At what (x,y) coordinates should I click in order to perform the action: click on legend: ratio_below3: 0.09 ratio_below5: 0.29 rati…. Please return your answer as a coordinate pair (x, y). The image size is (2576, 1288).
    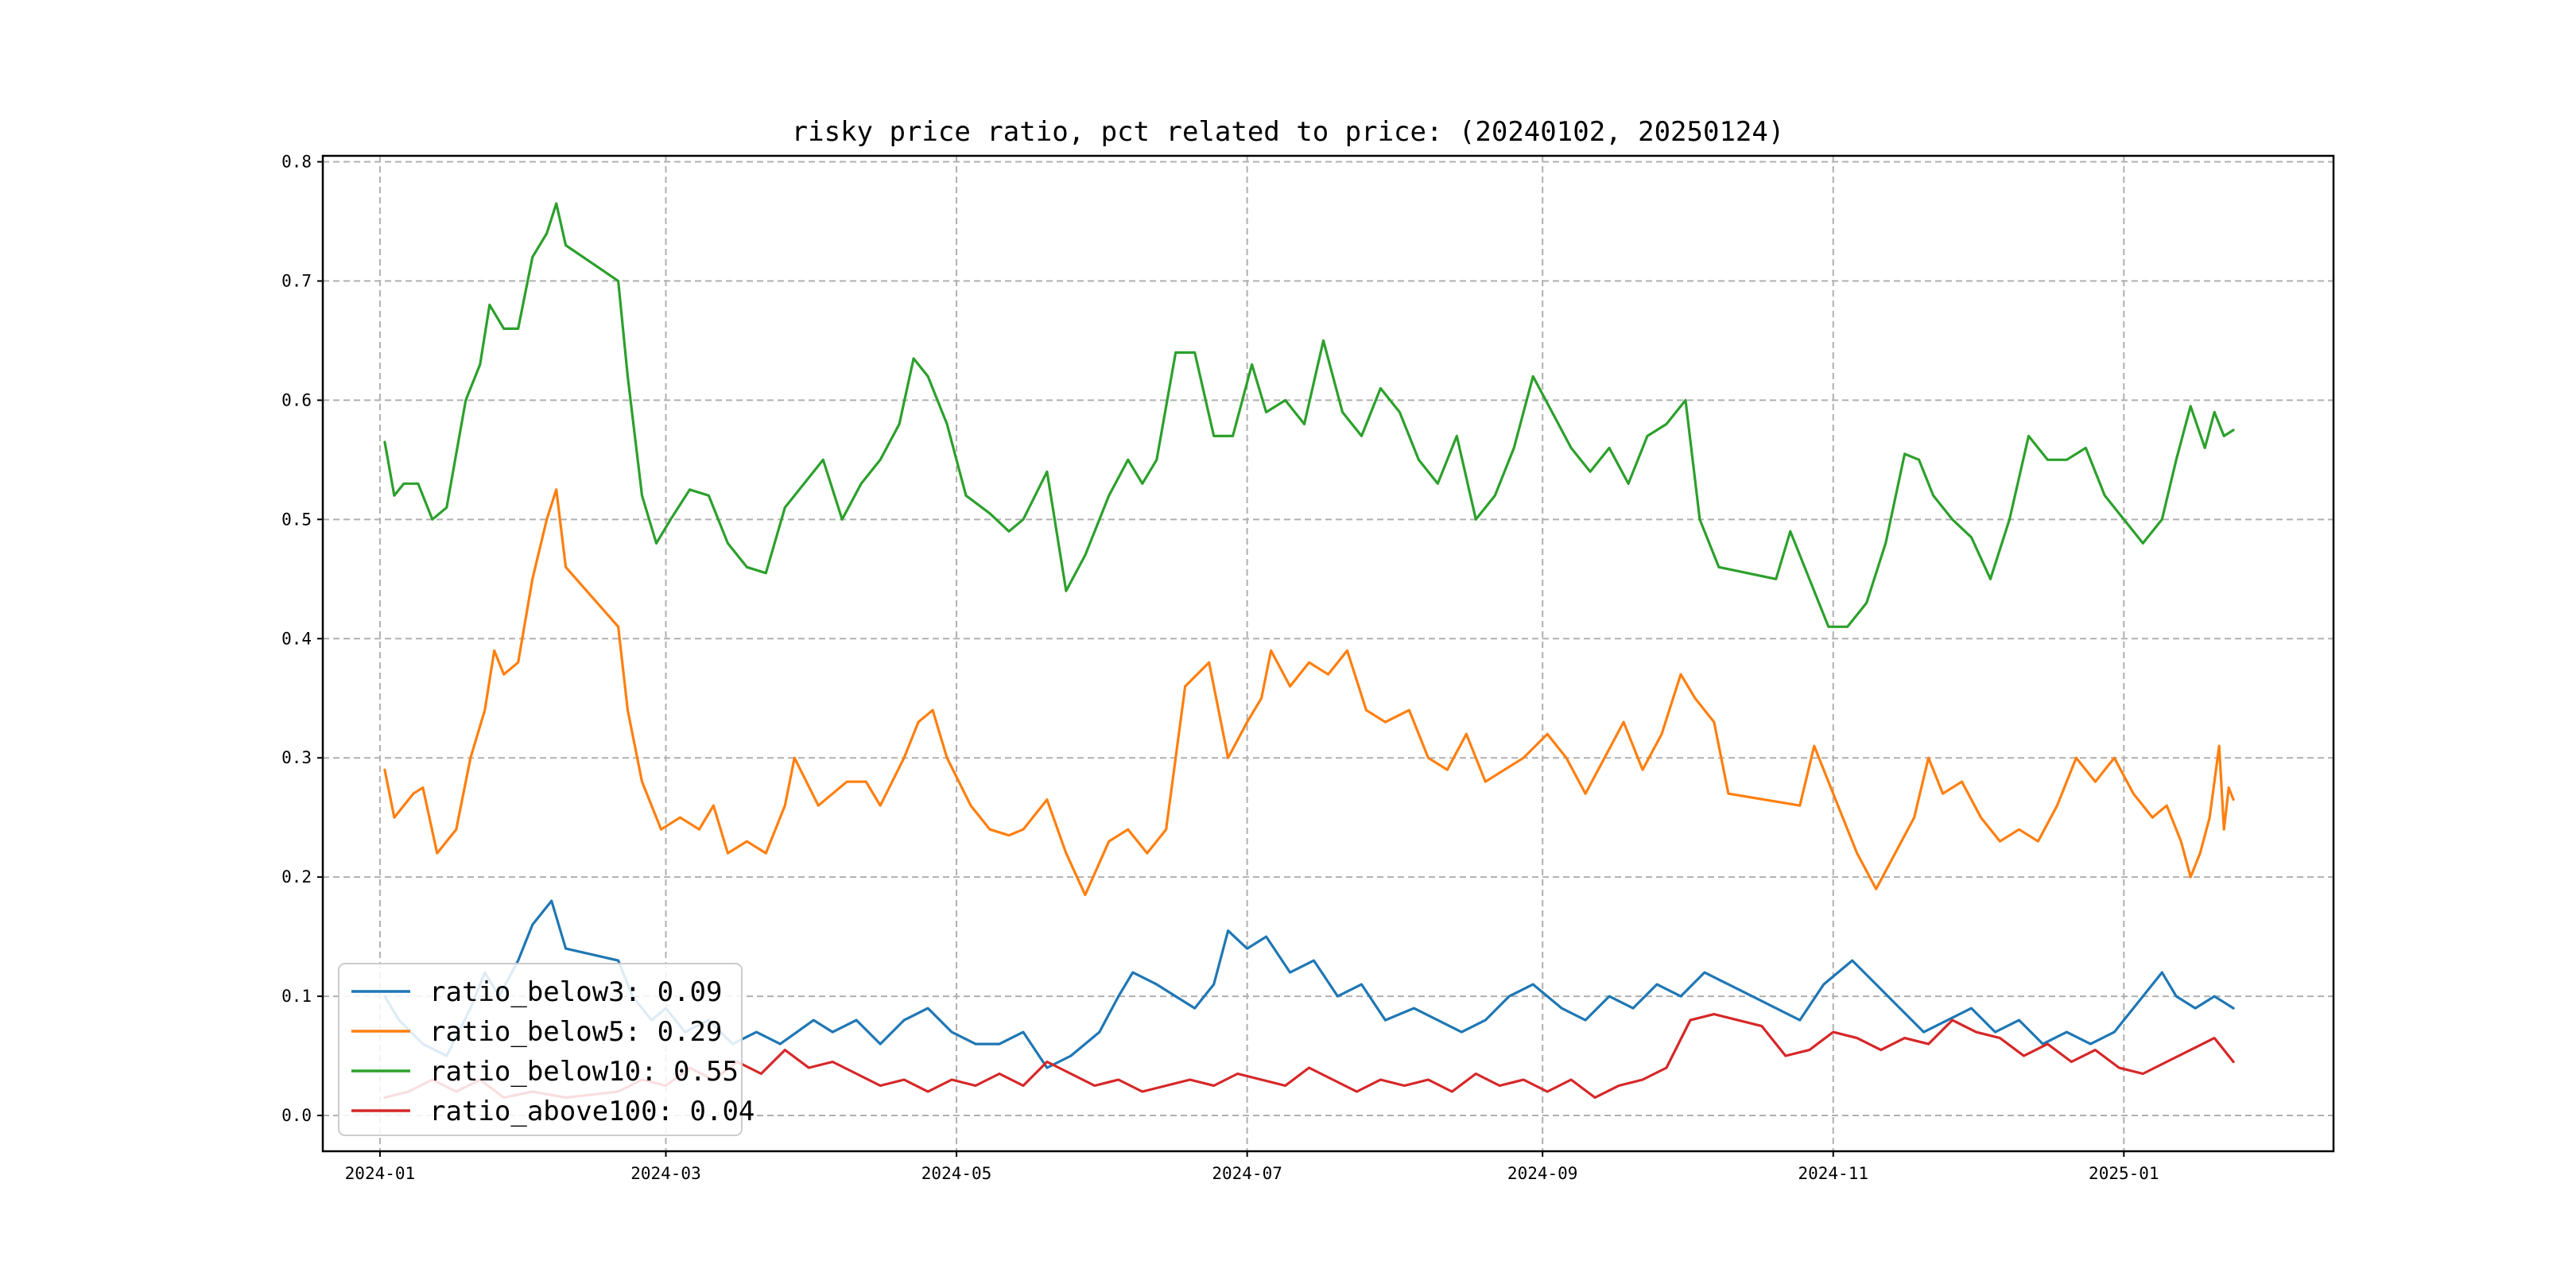
    Looking at the image, I should click on (546, 1049).